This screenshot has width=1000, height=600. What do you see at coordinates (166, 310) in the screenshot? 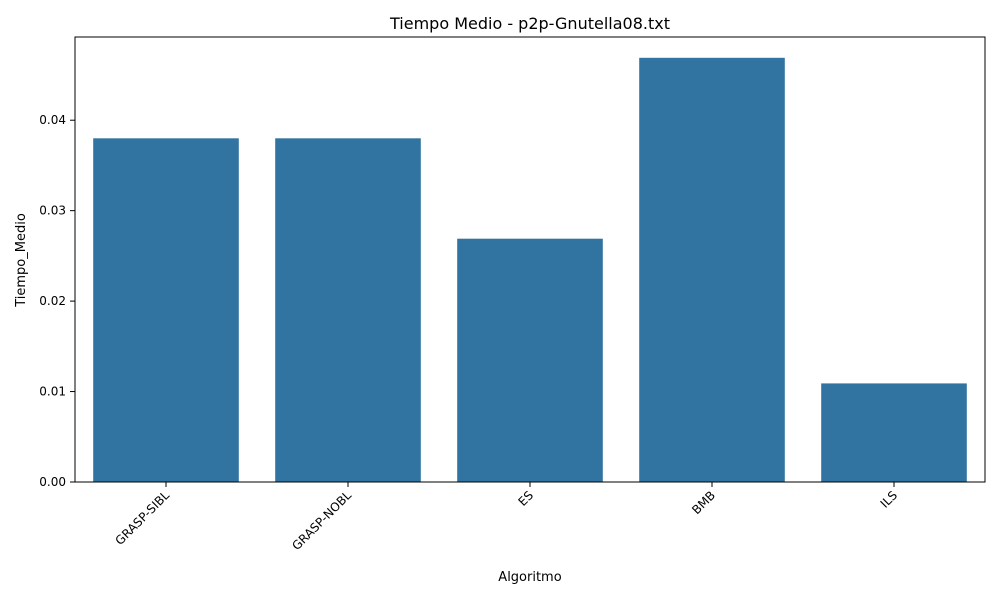
I see `bar-grasp-sibl` at bounding box center [166, 310].